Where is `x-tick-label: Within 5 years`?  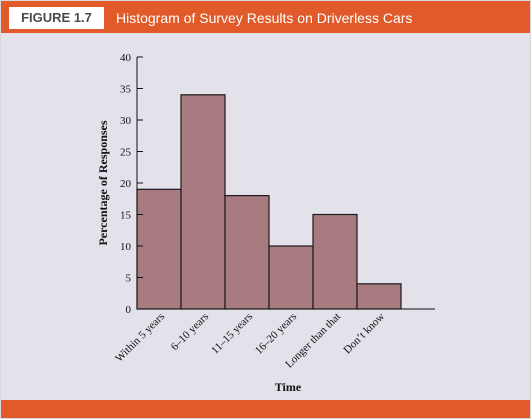 x-tick-label: Within 5 years is located at coordinates (140, 338).